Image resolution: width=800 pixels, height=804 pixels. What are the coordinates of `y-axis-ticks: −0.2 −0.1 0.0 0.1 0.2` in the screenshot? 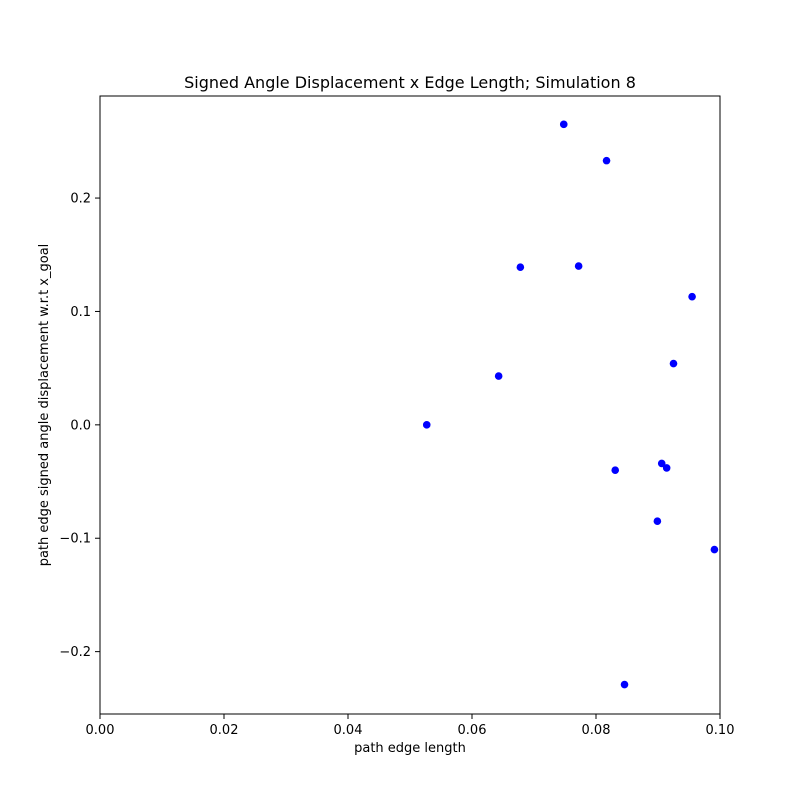 It's located at (79, 426).